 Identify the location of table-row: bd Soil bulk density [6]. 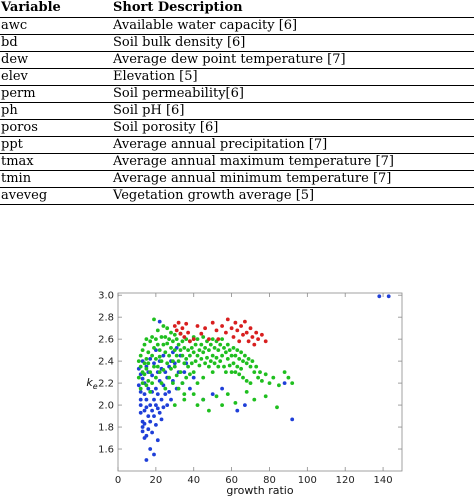
(237, 43).